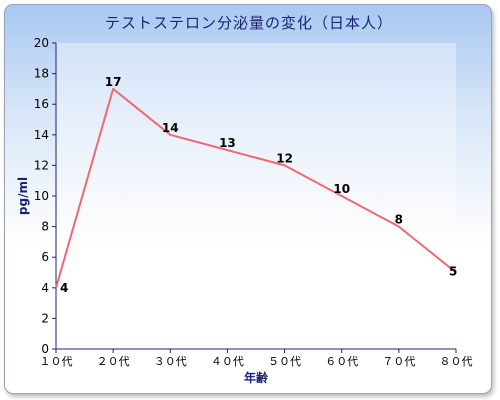  What do you see at coordinates (399, 220) in the screenshot?
I see `data-label: 8` at bounding box center [399, 220].